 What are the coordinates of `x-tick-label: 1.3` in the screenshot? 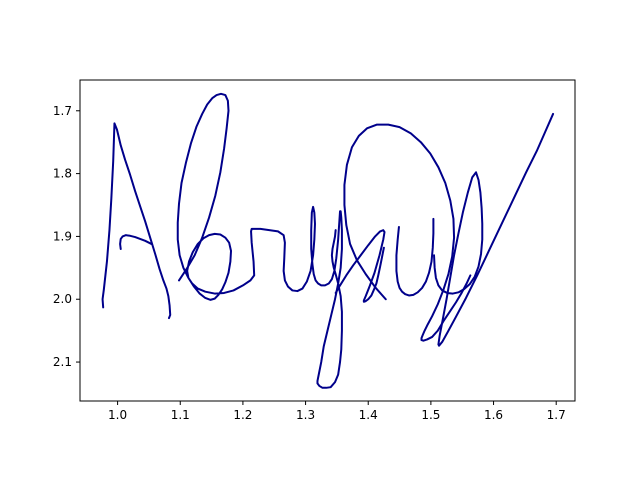 It's located at (305, 415).